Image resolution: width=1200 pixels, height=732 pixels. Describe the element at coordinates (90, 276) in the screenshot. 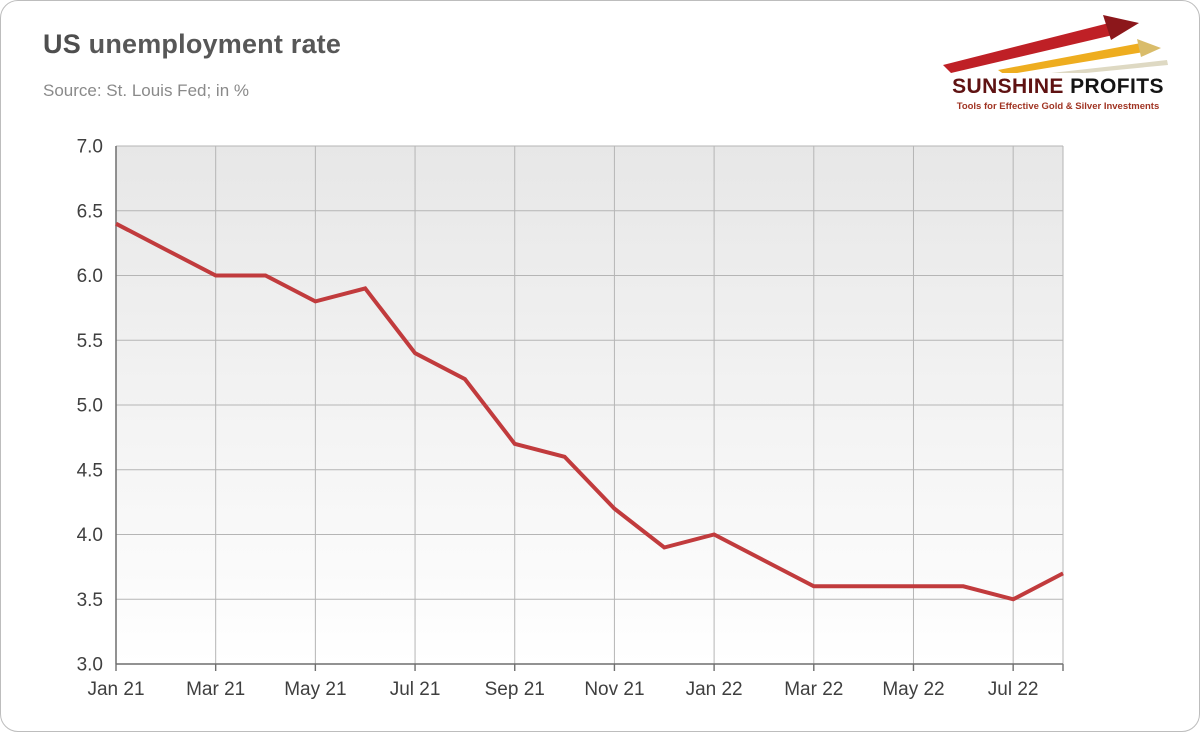

I see `y-axis-label: 6.0` at that location.